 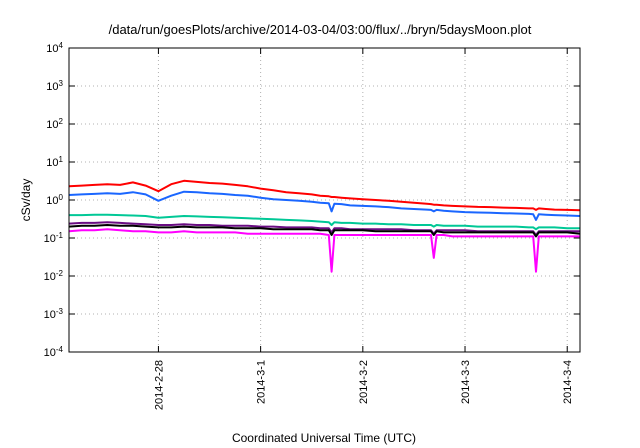 What do you see at coordinates (54, 86) in the screenshot?
I see `y-tick-label: 10³` at bounding box center [54, 86].